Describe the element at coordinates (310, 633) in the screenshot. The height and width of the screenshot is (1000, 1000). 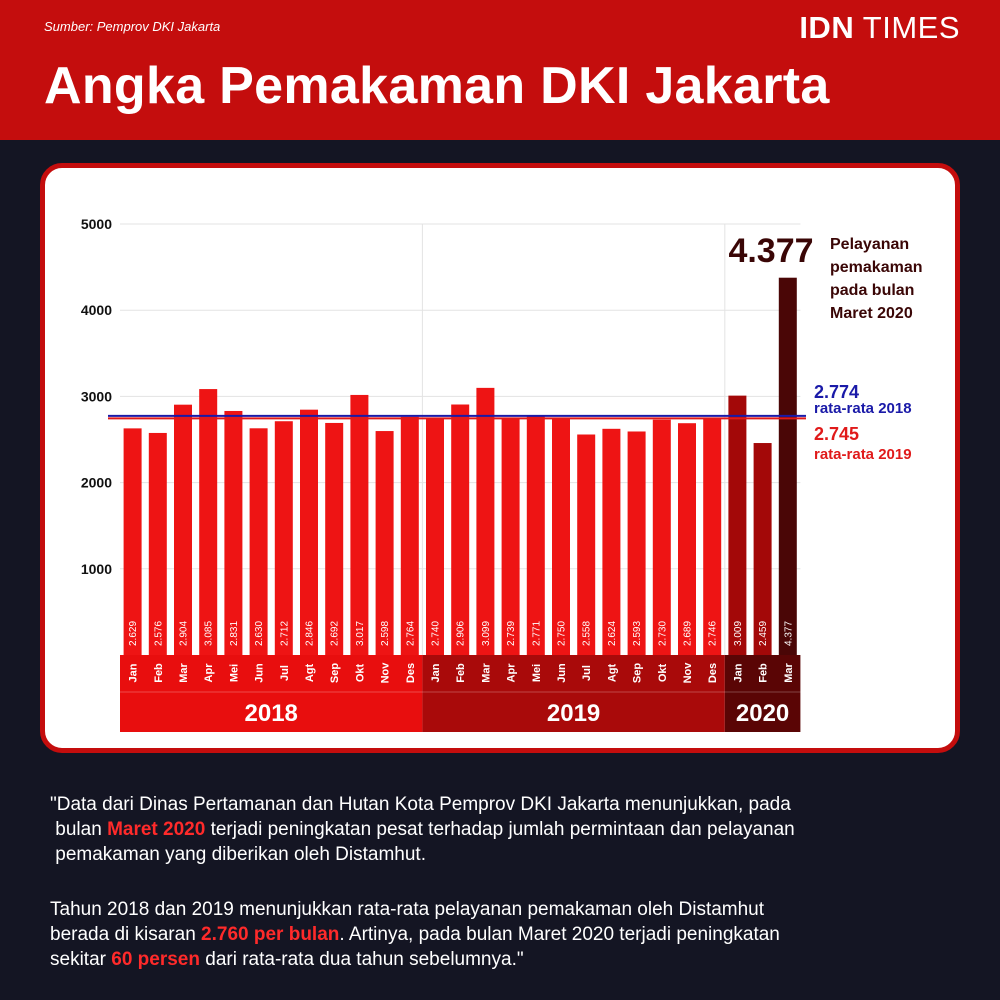
I see `bar-value-label: 2.846` at that location.